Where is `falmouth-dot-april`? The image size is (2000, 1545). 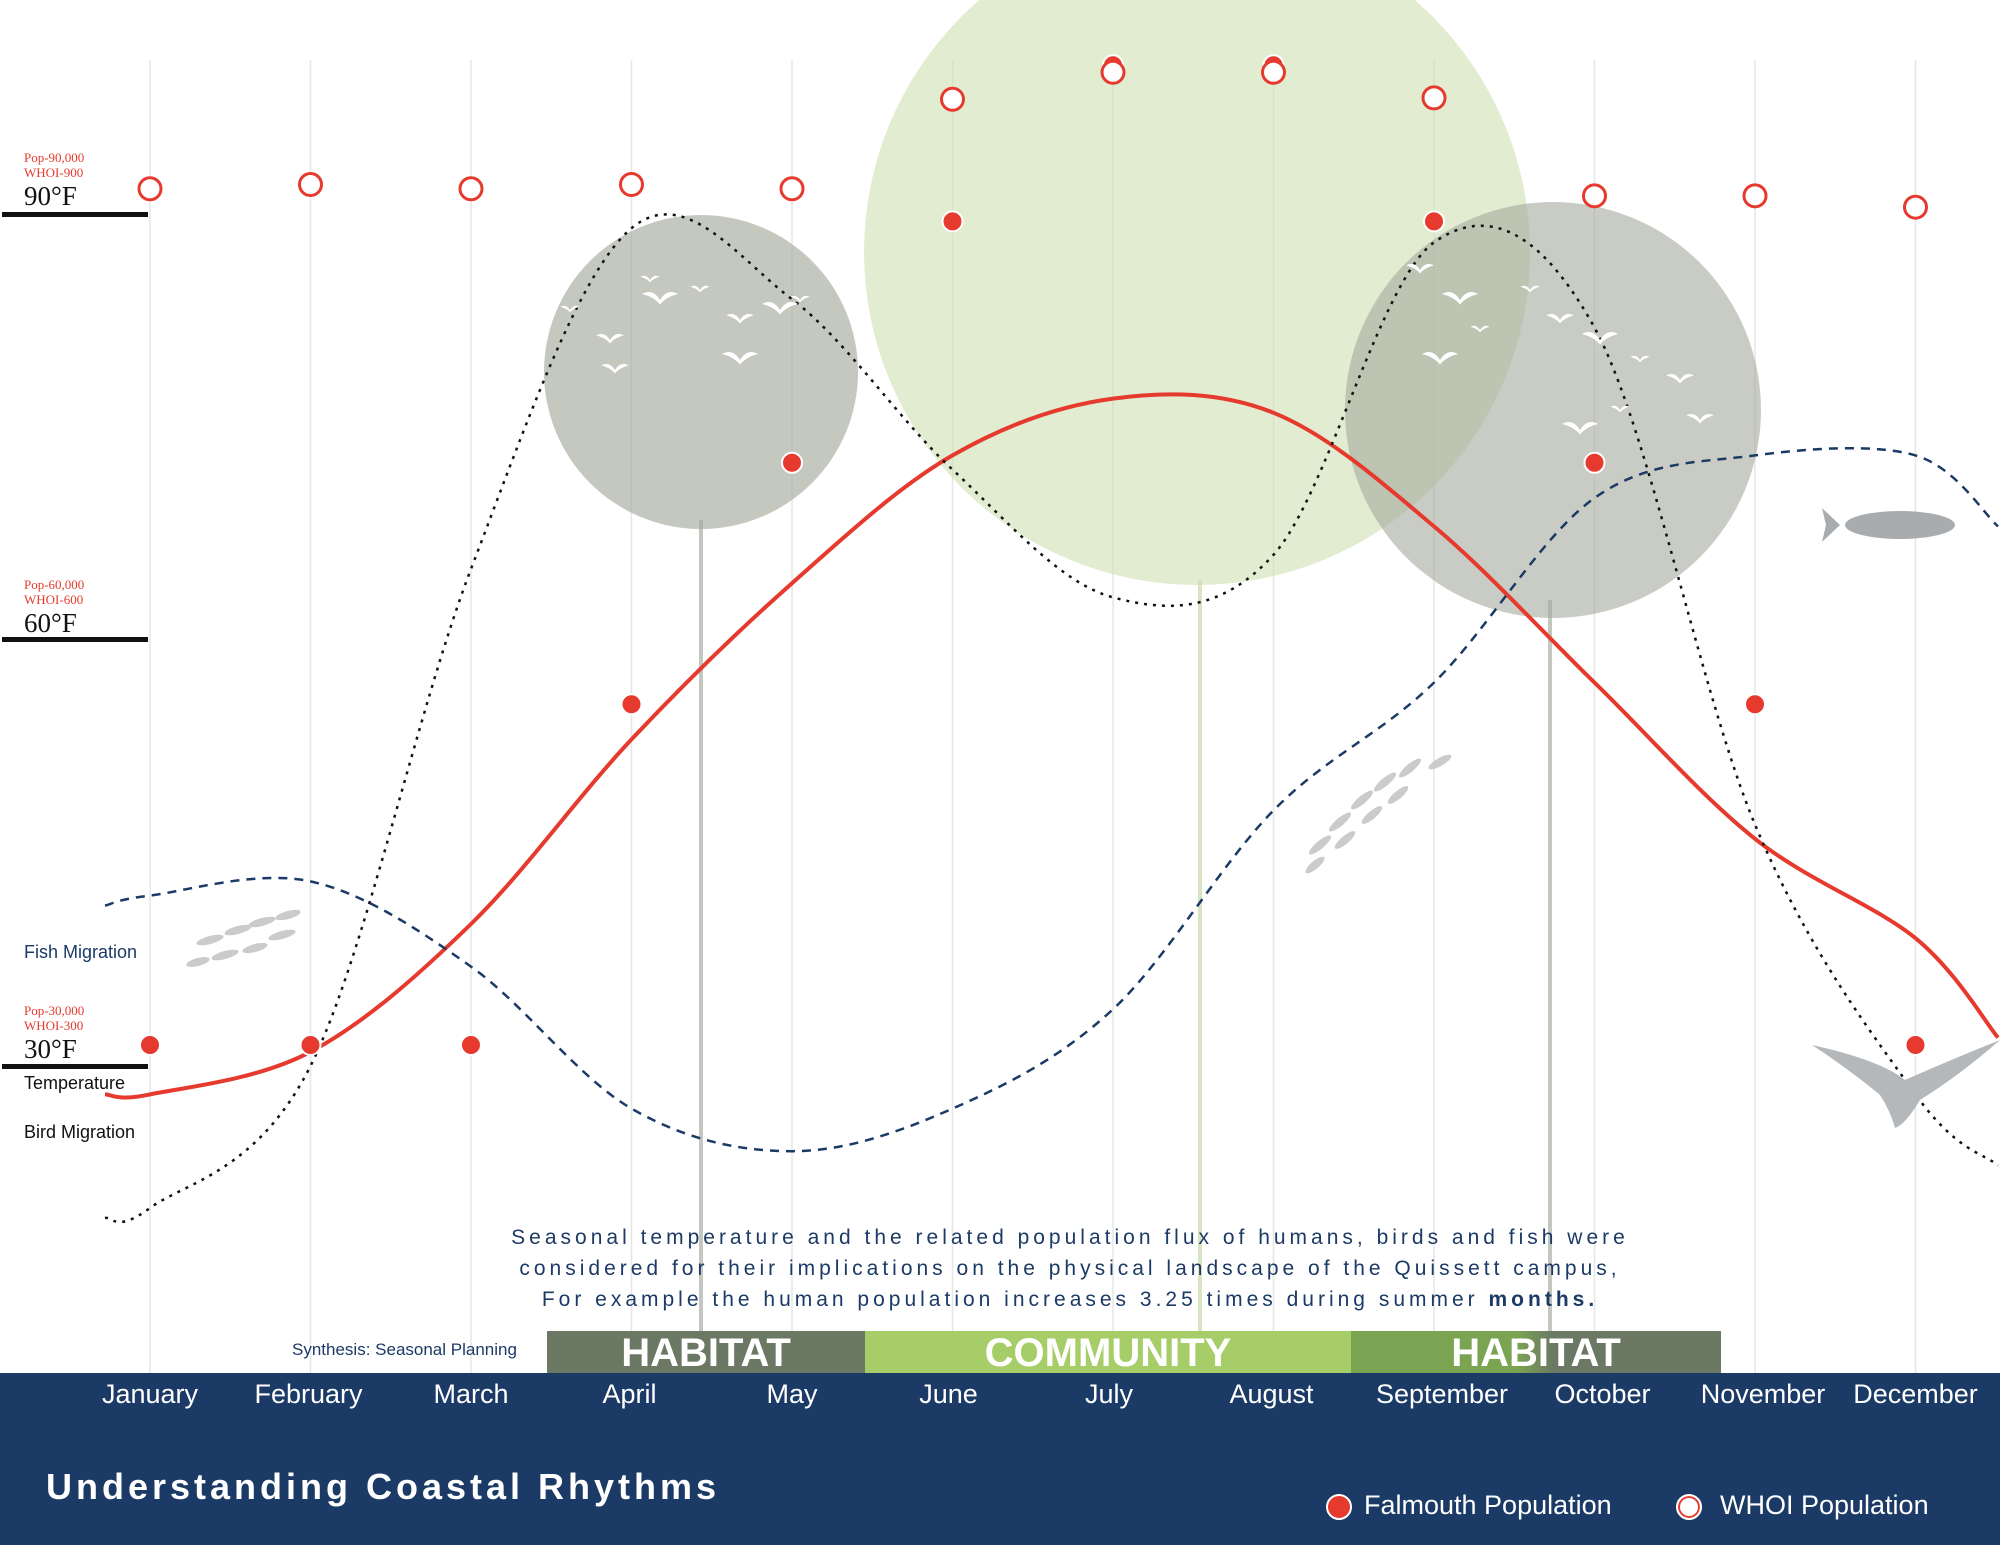
falmouth-dot-april is located at coordinates (631, 704).